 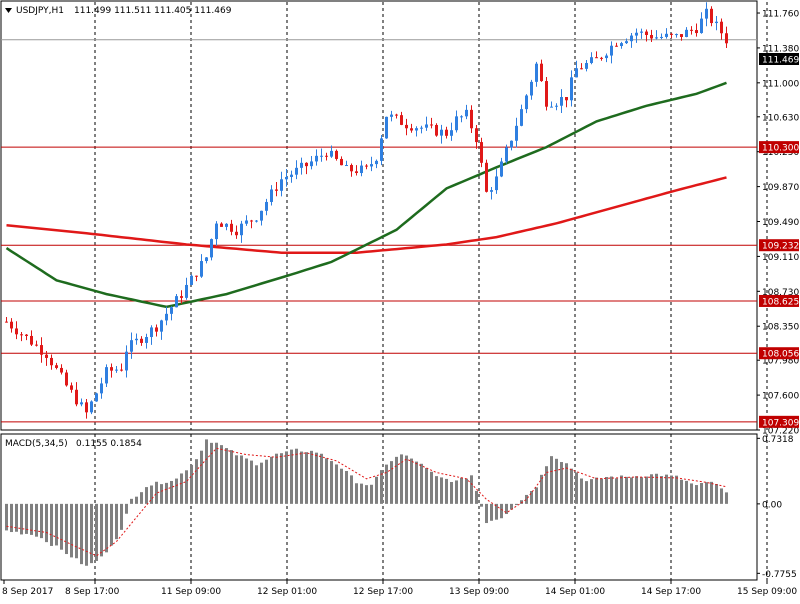 What do you see at coordinates (772, 505) in the screenshot?
I see `macd-tick-label: 0.00` at bounding box center [772, 505].